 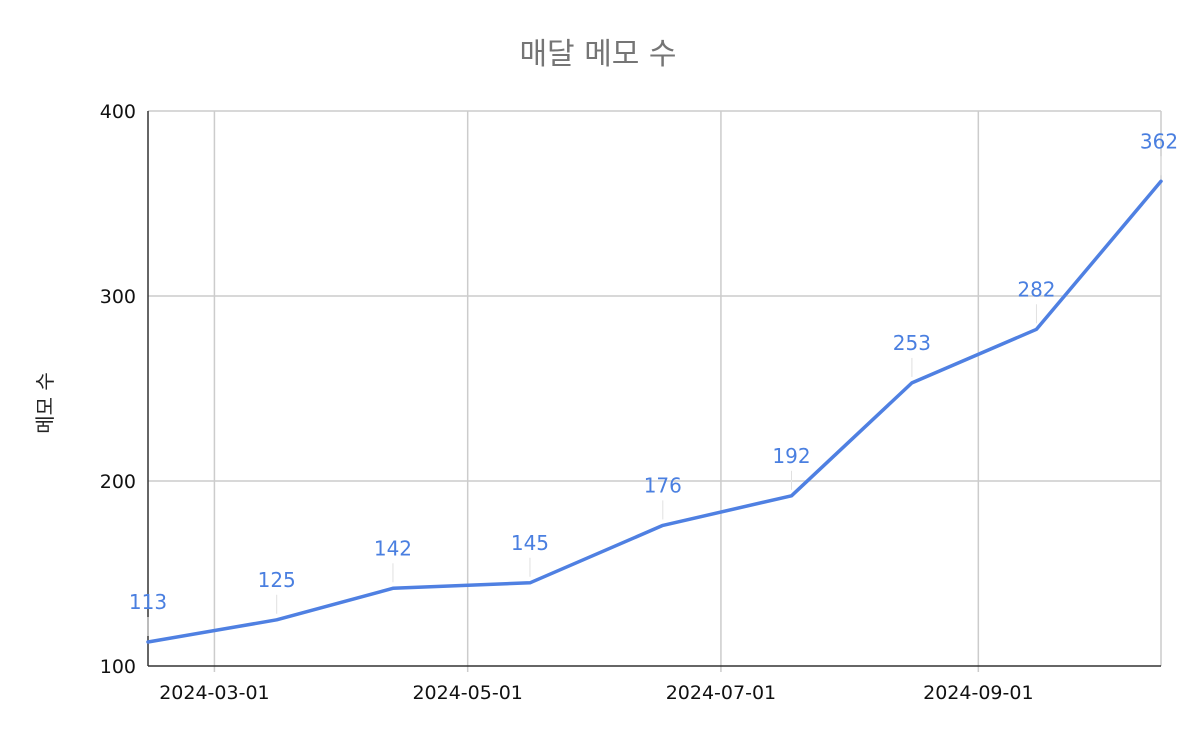 What do you see at coordinates (393, 548) in the screenshot?
I see `data-label: 142` at bounding box center [393, 548].